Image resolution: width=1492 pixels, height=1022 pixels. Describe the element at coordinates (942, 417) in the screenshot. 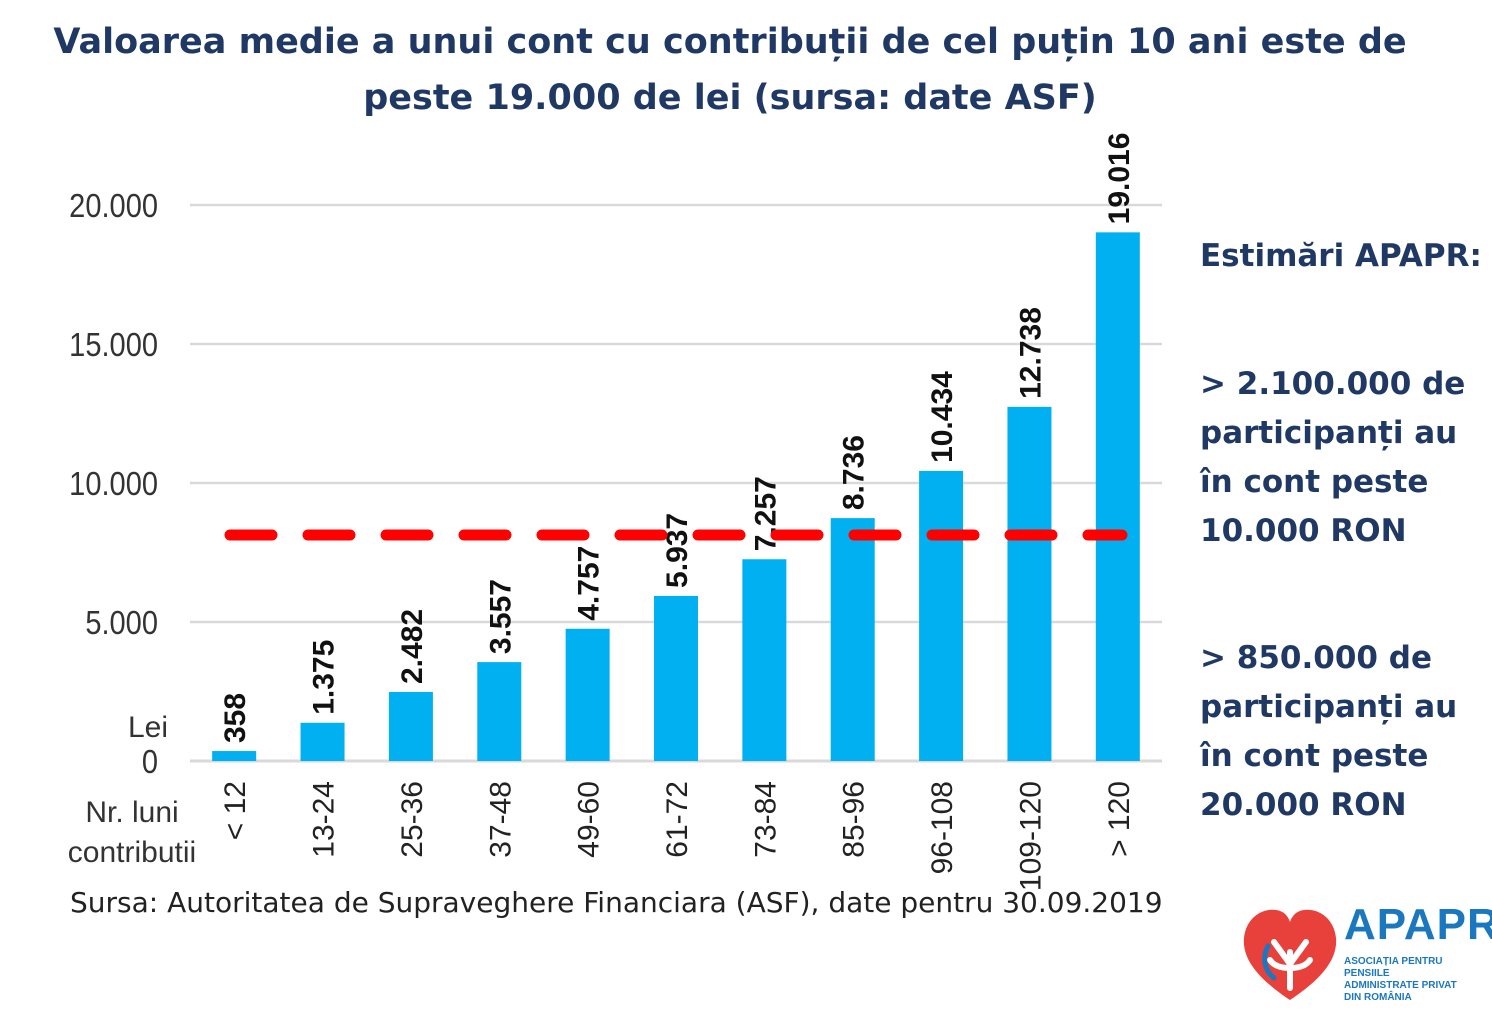

I see `data-label: 10.434` at that location.